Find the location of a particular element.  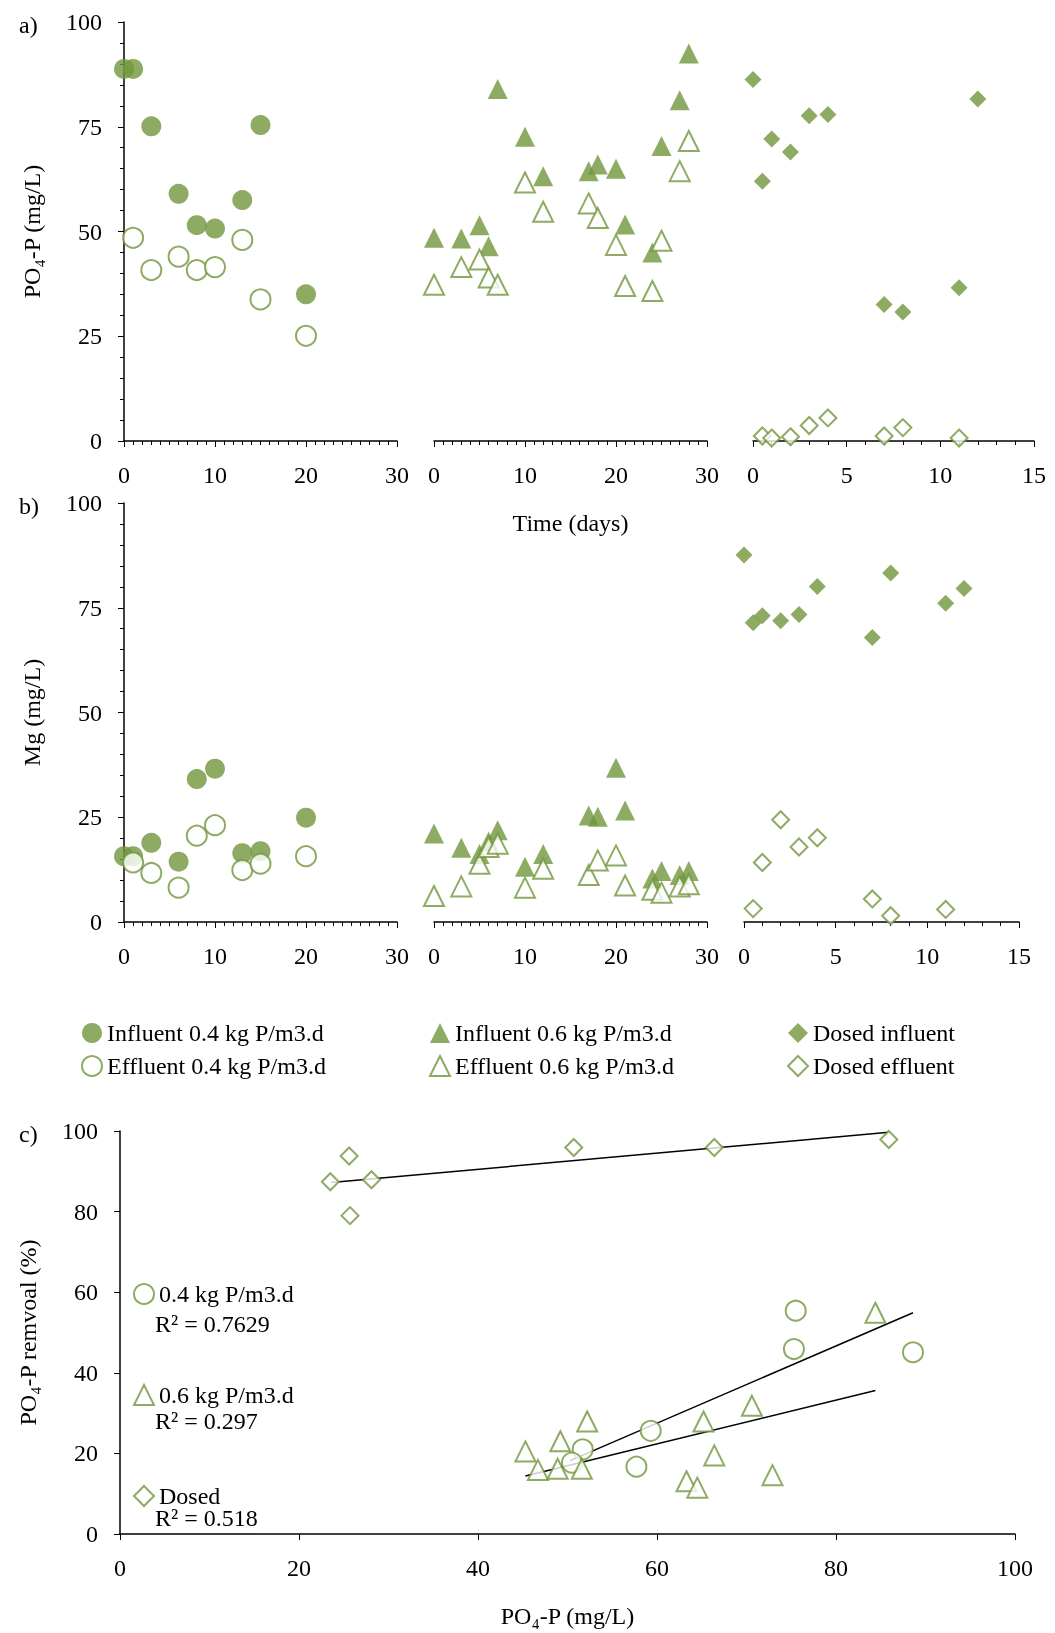

y-tick-label: 60 is located at coordinates (86, 1292).